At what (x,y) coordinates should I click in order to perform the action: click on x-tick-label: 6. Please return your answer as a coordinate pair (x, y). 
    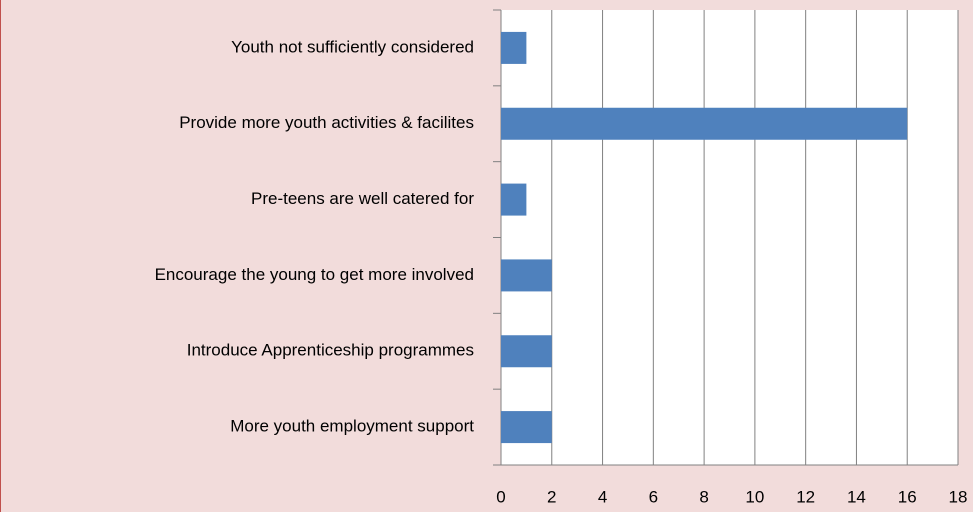
    Looking at the image, I should click on (653, 496).